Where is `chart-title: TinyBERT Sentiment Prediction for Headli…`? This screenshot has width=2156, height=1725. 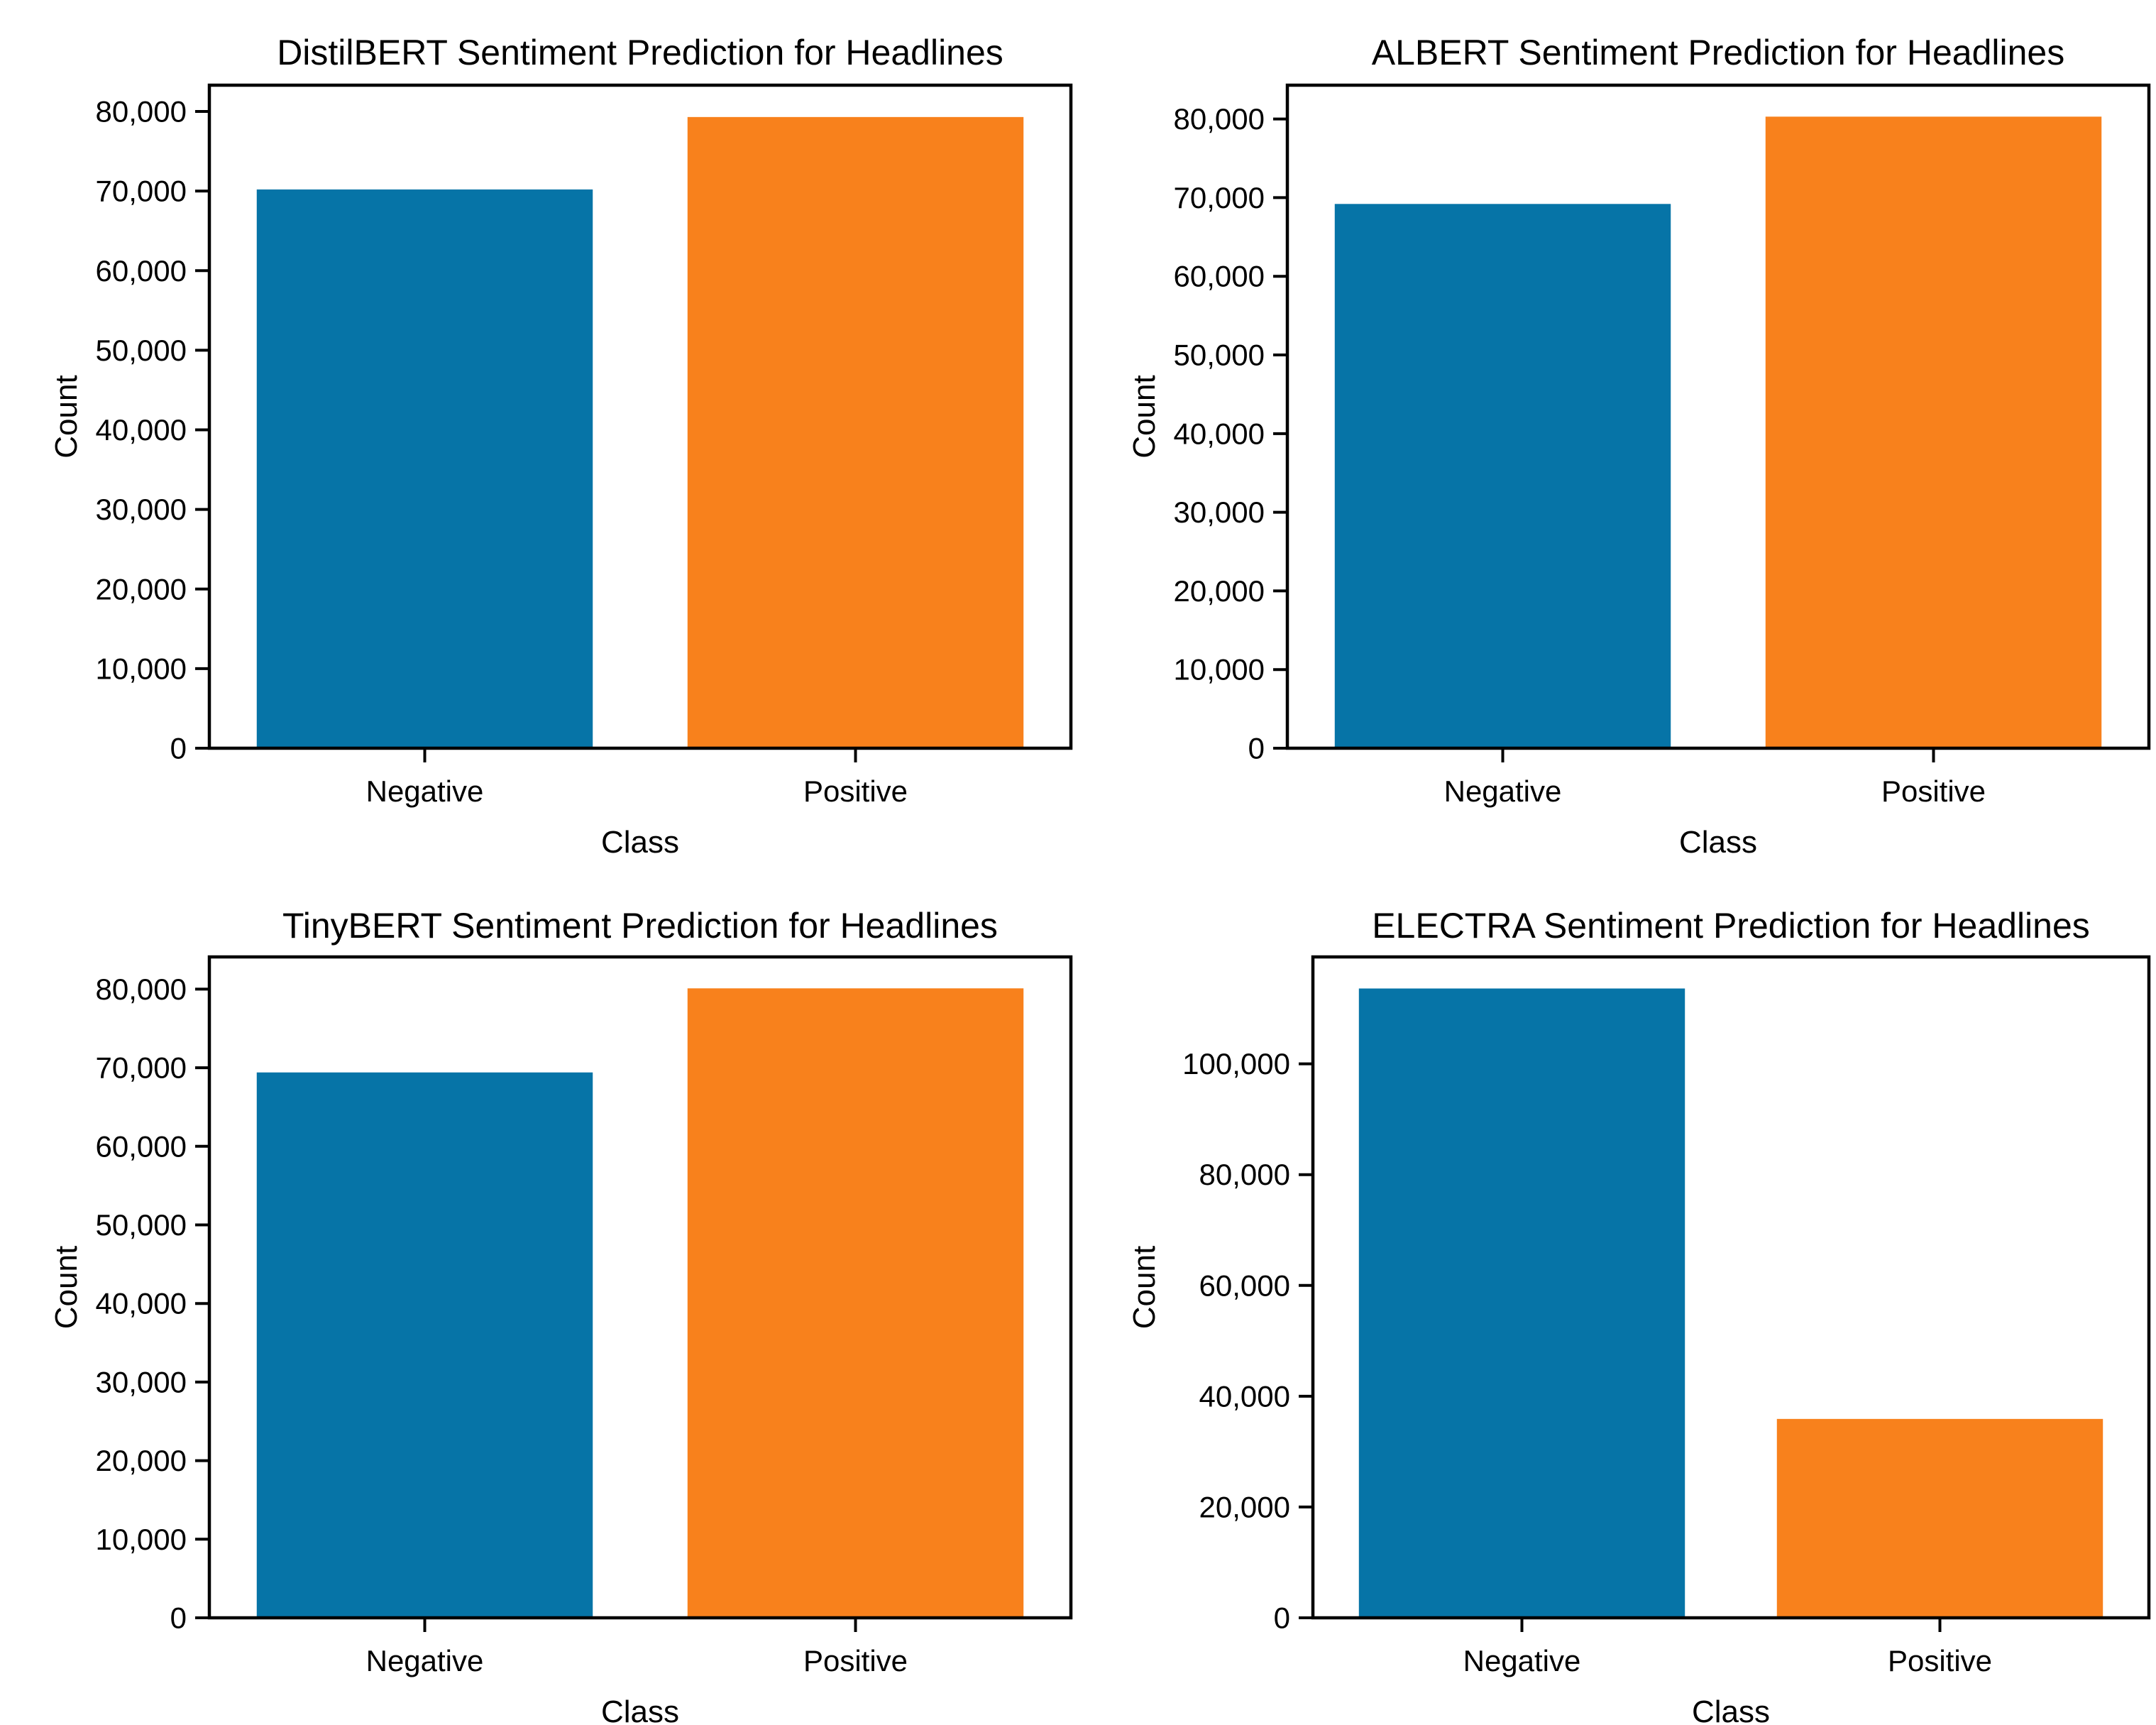
chart-title: TinyBERT Sentiment Prediction for Headli… is located at coordinates (640, 926).